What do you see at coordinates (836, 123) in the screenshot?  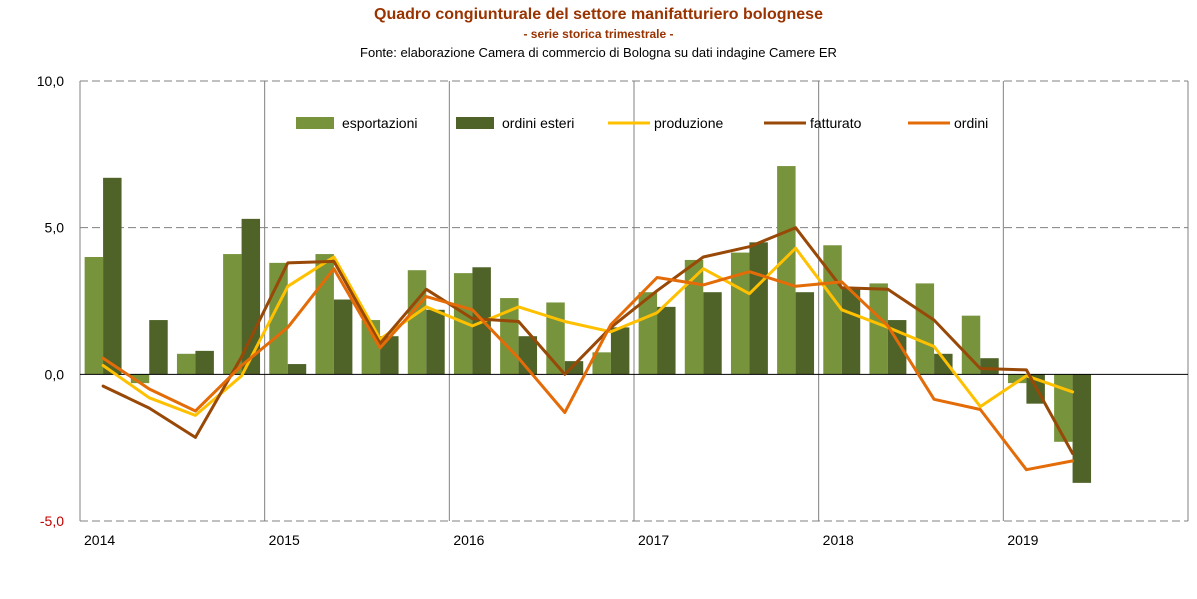 I see `legend-label-fatturato: fatturato` at bounding box center [836, 123].